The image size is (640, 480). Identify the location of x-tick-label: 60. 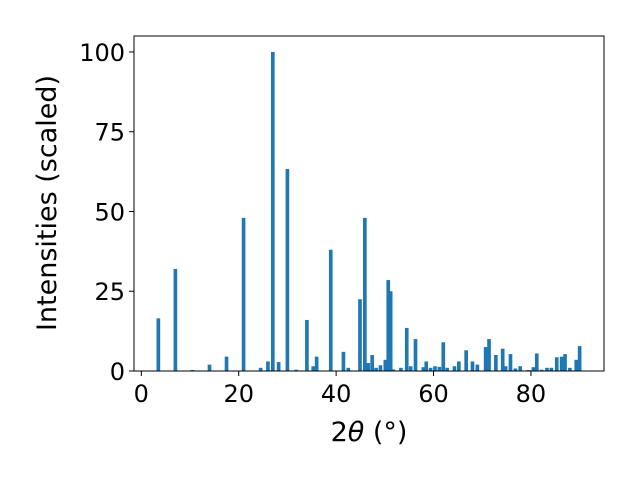
(433, 394).